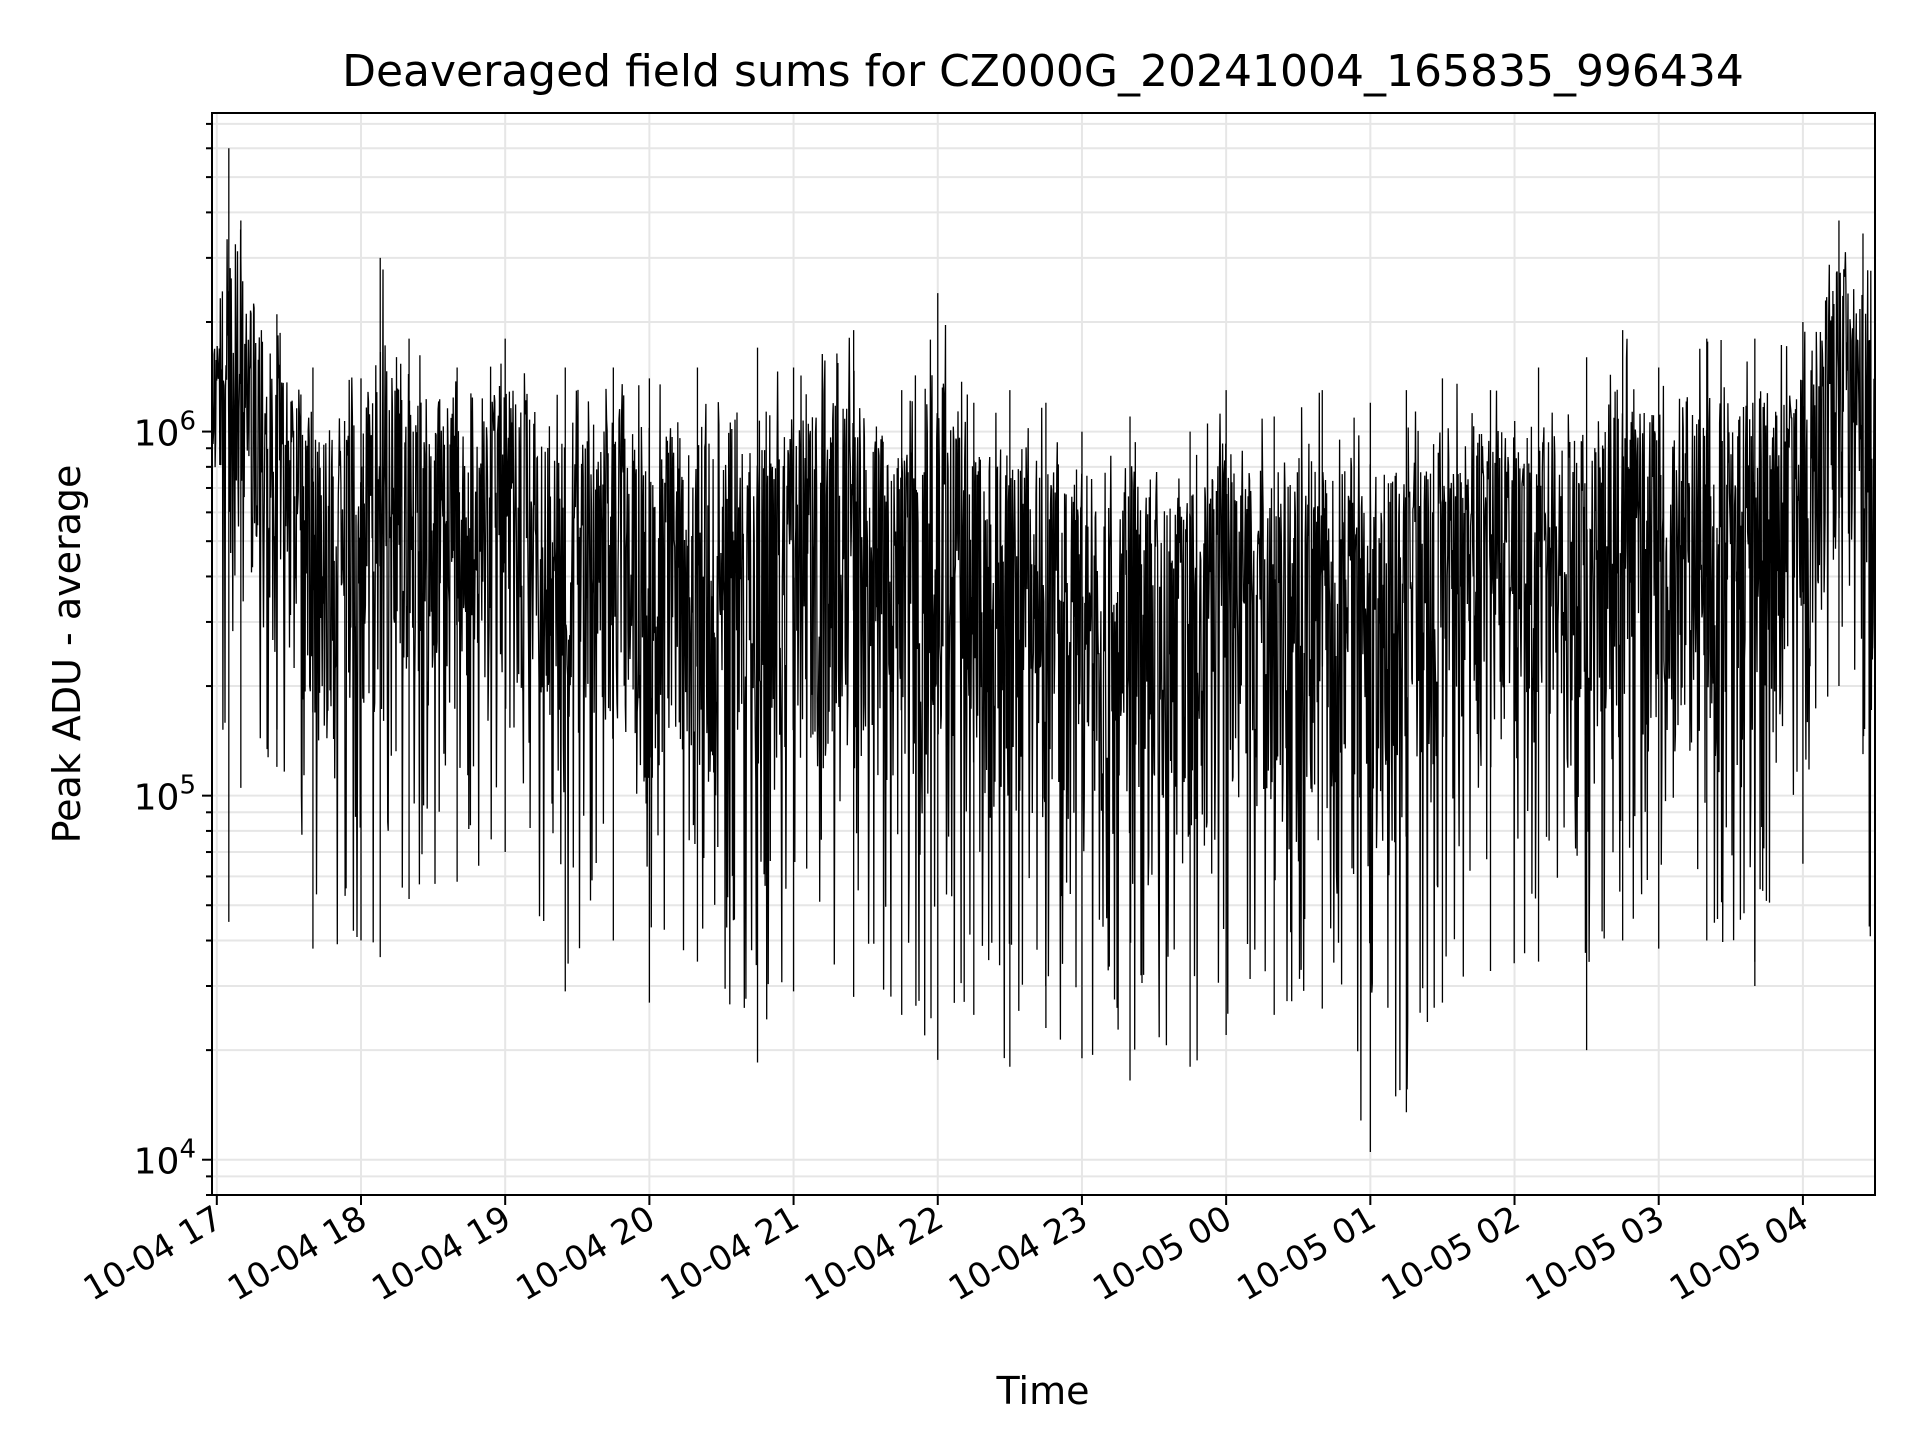 The image size is (1920, 1444). What do you see at coordinates (165, 431) in the screenshot?
I see `y-tick-label: 10⁶` at bounding box center [165, 431].